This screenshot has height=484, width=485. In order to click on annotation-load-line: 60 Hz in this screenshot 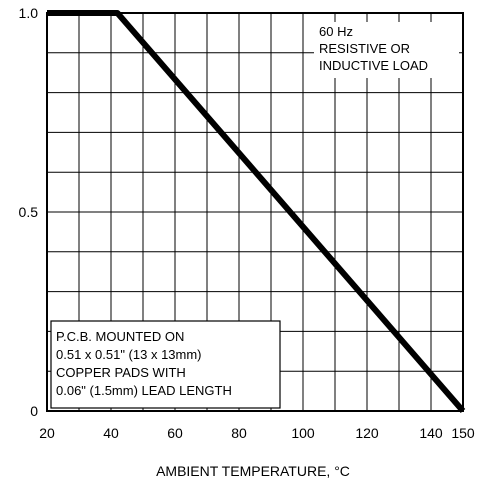, I will do `click(336, 31)`.